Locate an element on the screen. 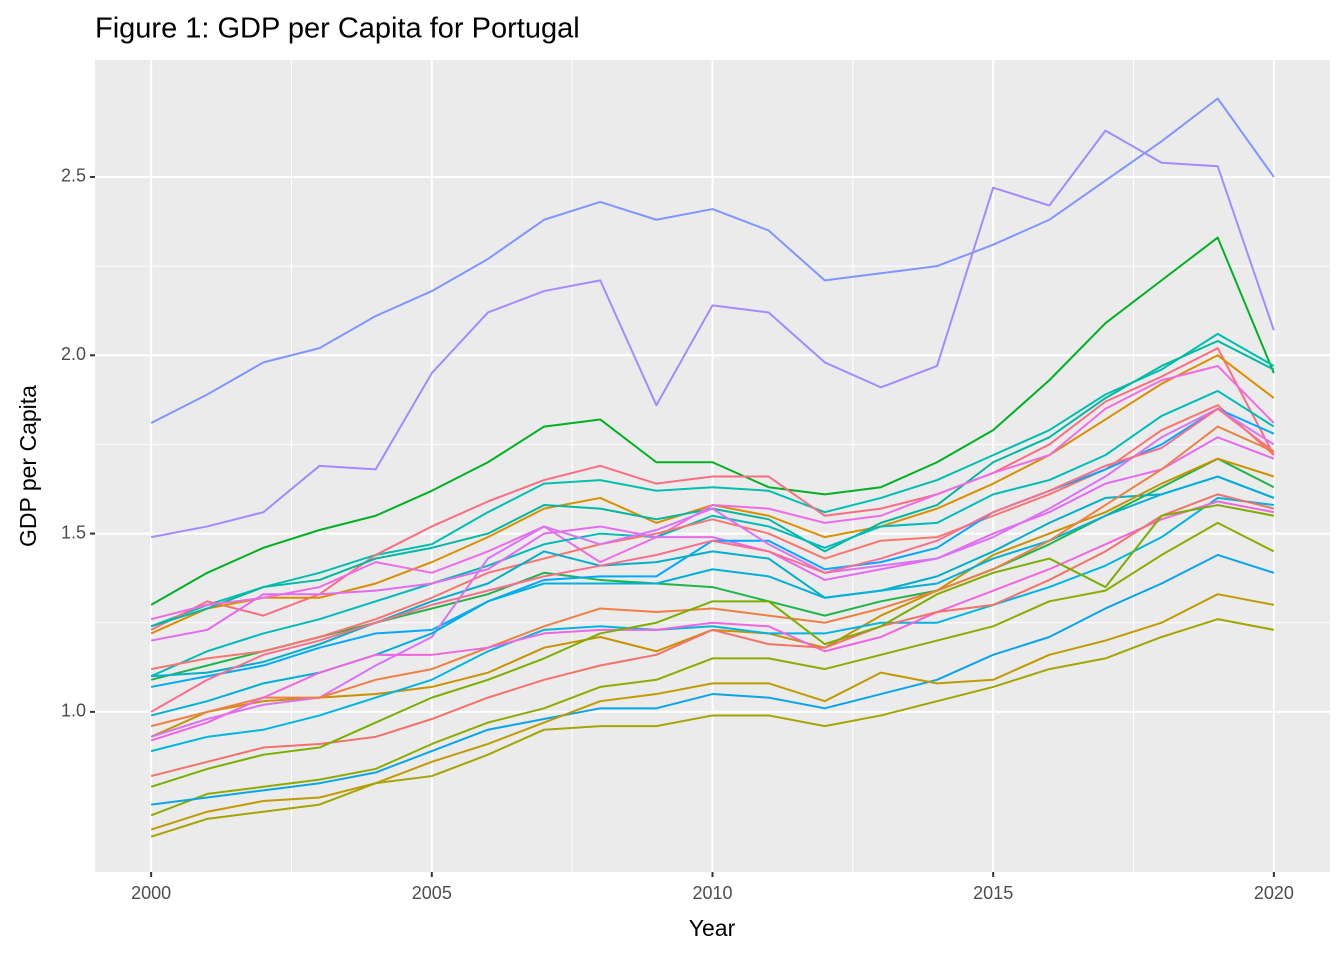 The image size is (1344, 960). chart-title: Figure 1: GDP per Capita for Portugal is located at coordinates (337, 29).